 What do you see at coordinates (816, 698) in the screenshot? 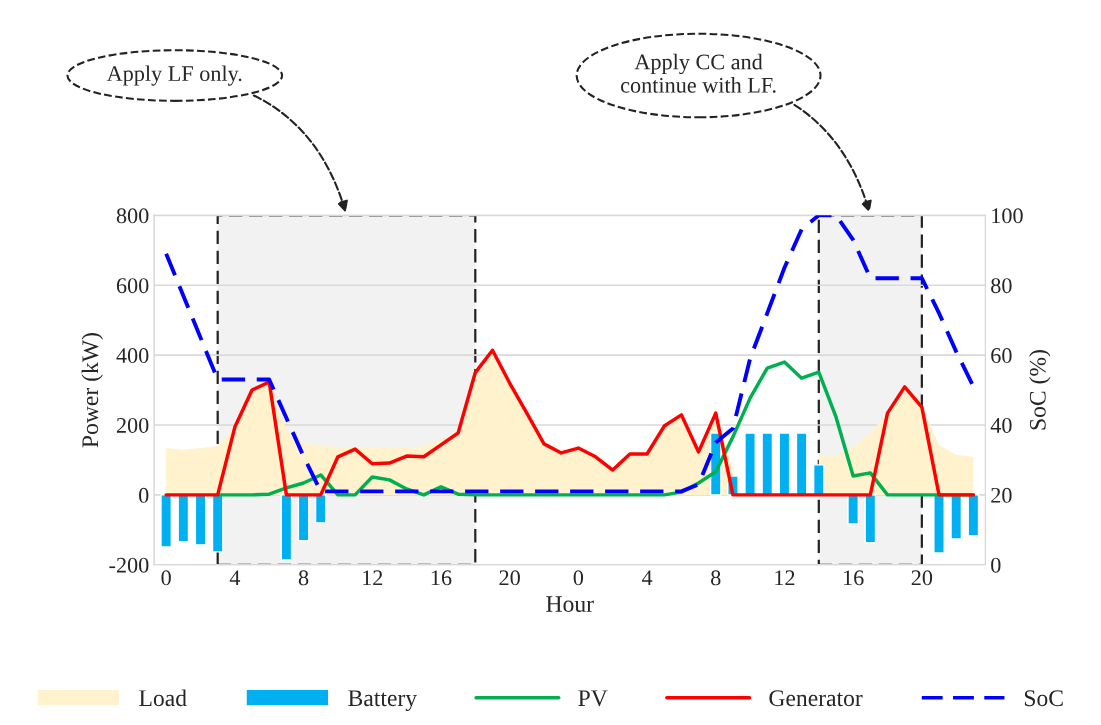
I see `legend-label: Generator` at bounding box center [816, 698].